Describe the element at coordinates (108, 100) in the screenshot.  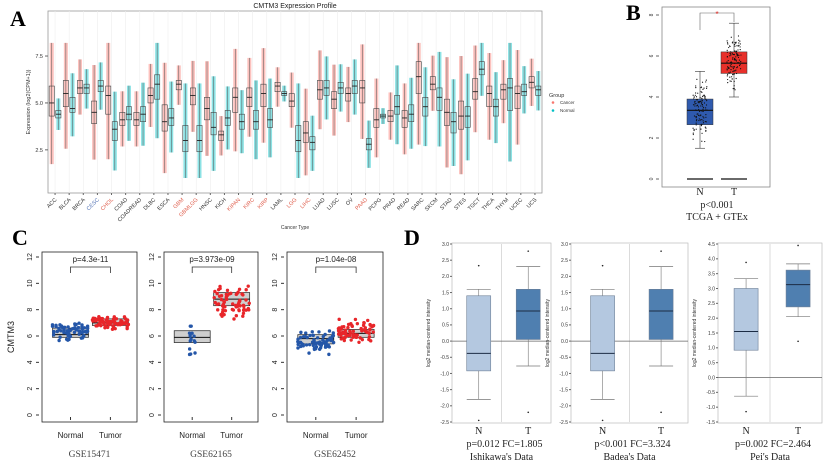
I see `box-cancer-chol` at that location.